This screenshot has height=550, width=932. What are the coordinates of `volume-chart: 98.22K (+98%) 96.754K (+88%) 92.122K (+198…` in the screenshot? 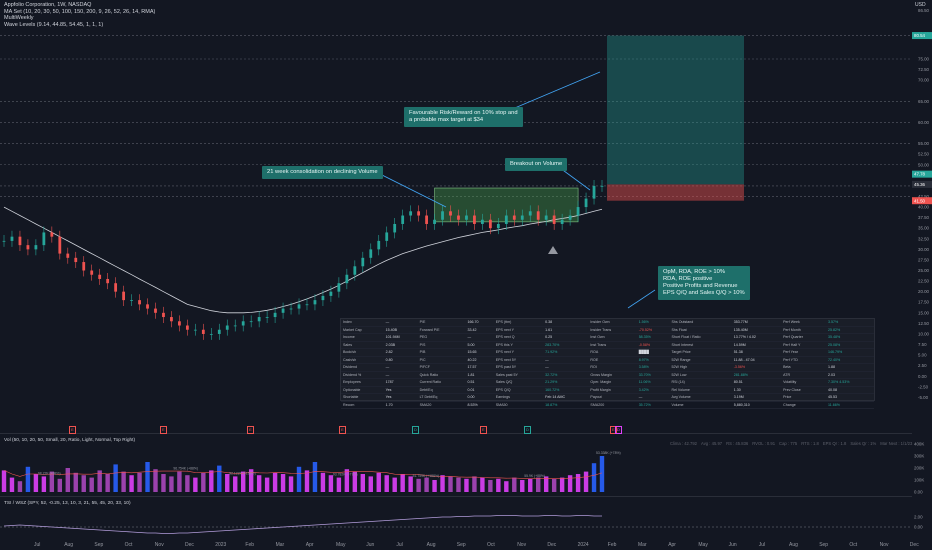 It's located at (466, 465).